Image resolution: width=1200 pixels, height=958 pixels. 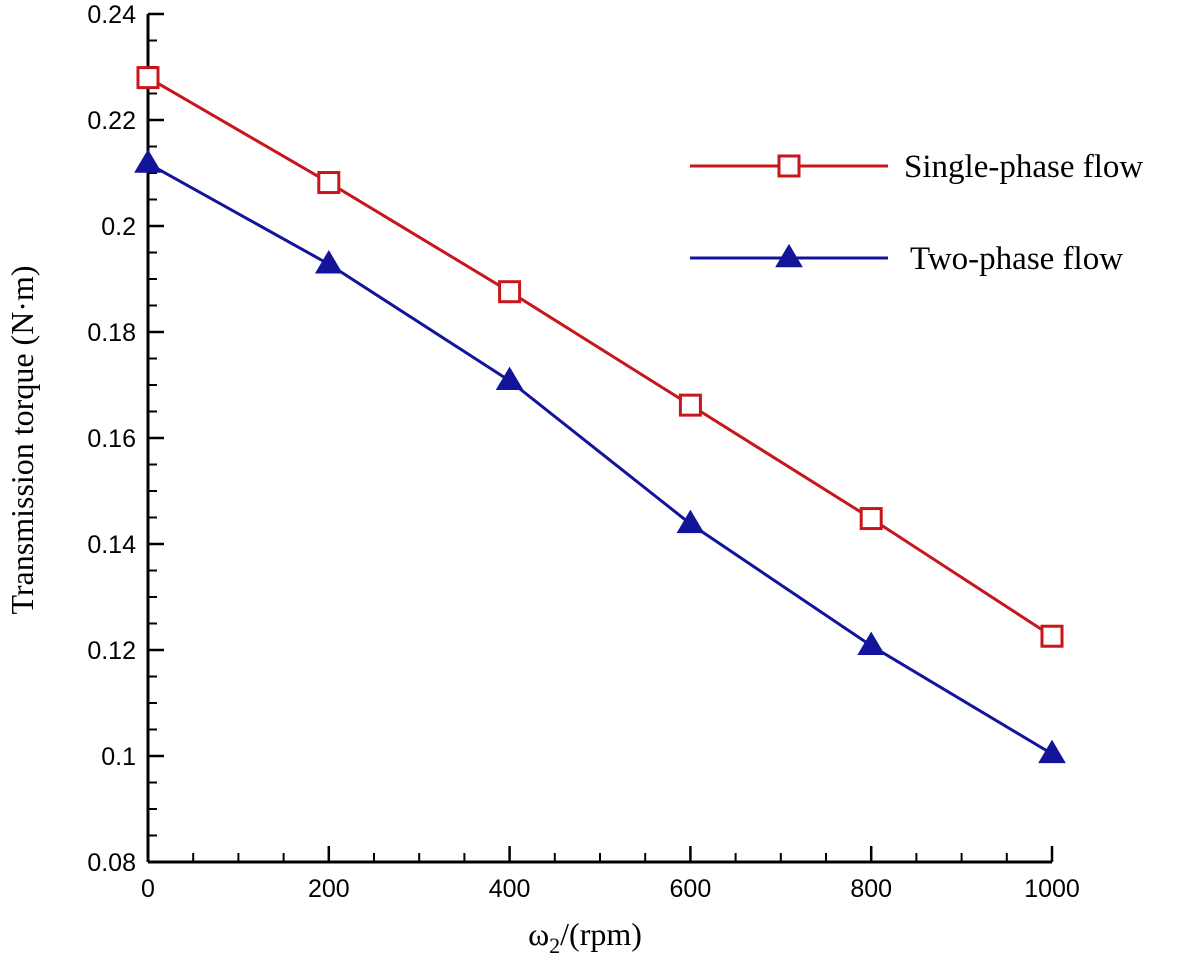 What do you see at coordinates (916, 213) in the screenshot?
I see `legend: Single-phase flow Two-phase flow` at bounding box center [916, 213].